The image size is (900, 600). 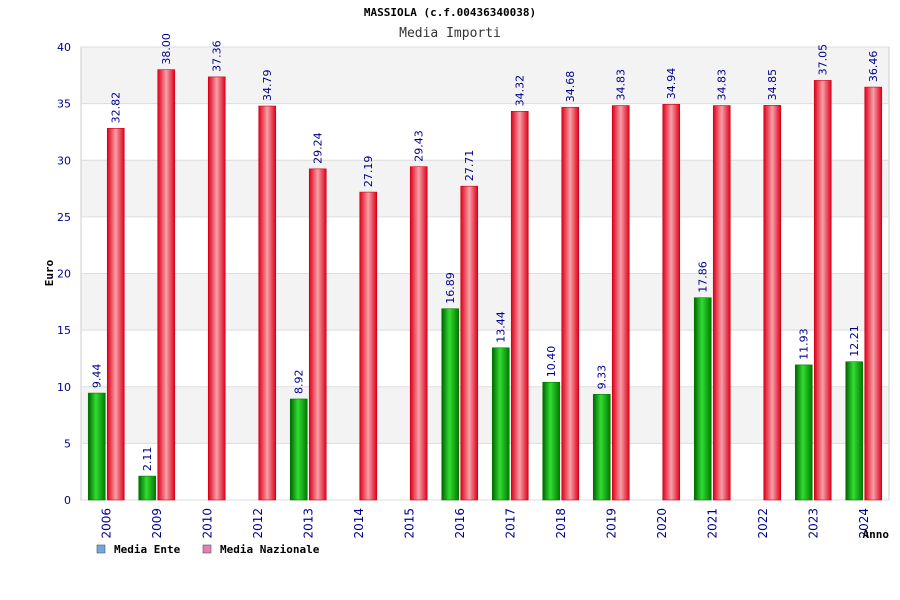 I want to click on y-axis-label: Euro, so click(x=49, y=272).